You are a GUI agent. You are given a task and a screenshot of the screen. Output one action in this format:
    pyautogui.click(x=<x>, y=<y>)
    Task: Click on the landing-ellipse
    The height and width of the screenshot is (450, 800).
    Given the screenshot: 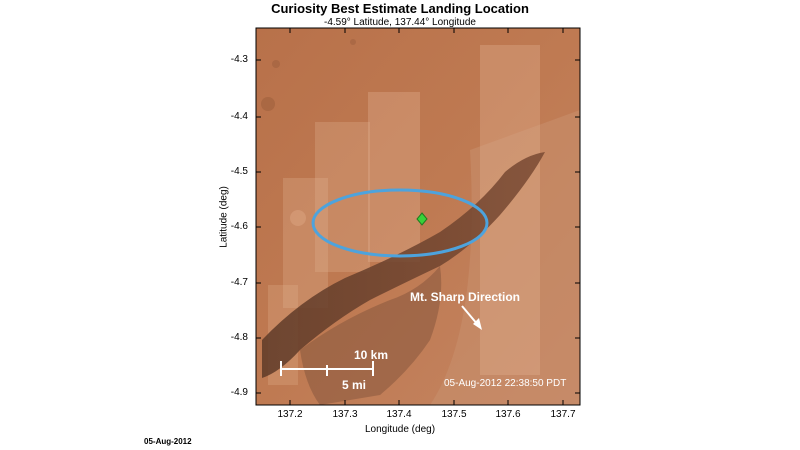 What is the action you would take?
    pyautogui.click(x=400, y=223)
    